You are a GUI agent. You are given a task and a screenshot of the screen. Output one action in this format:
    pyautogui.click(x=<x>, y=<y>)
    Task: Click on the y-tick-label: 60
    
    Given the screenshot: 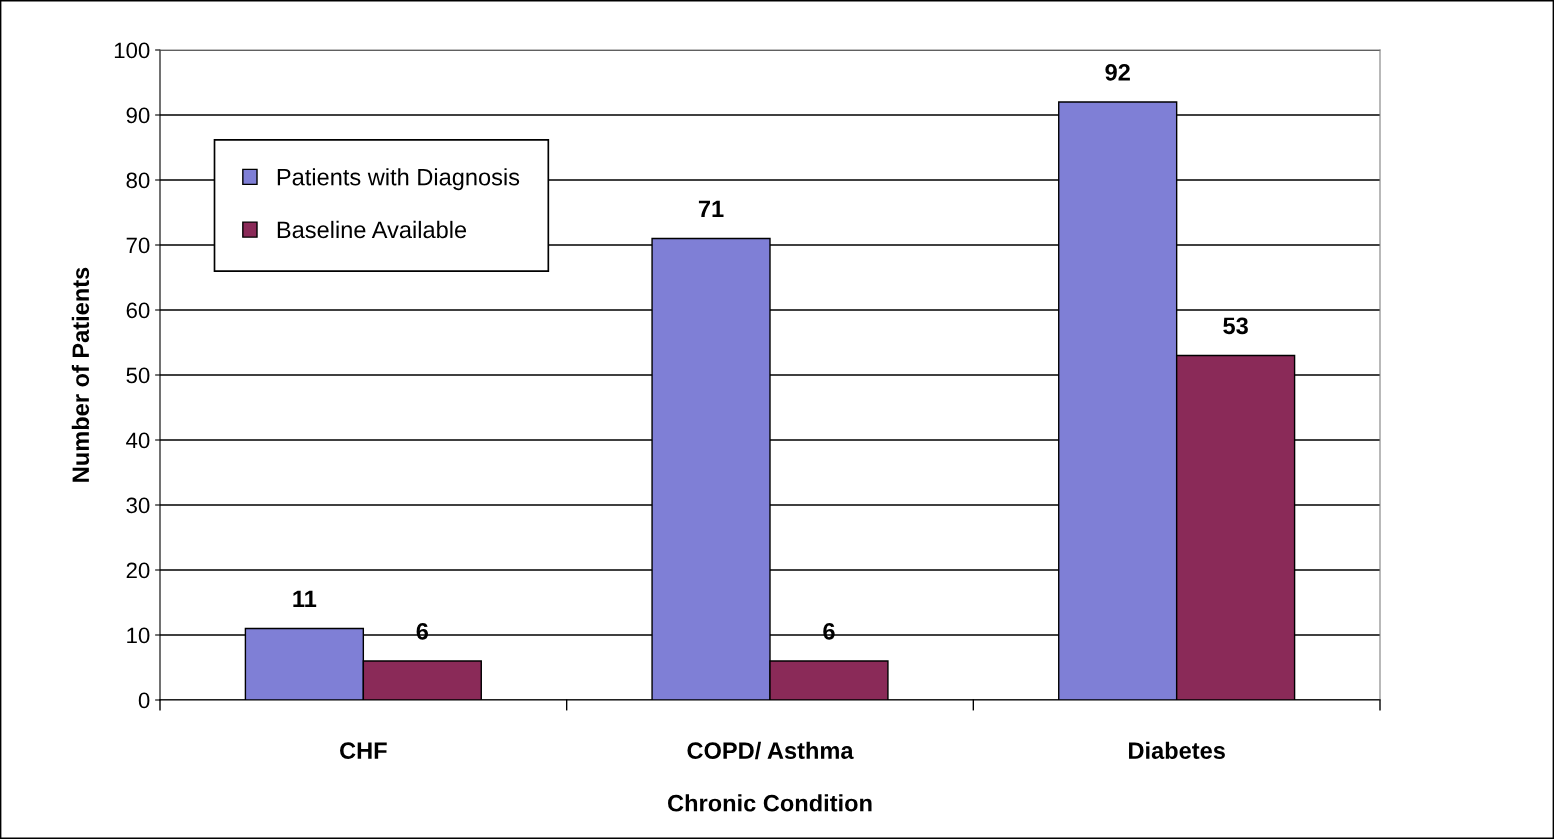 What is the action you would take?
    pyautogui.click(x=138, y=310)
    